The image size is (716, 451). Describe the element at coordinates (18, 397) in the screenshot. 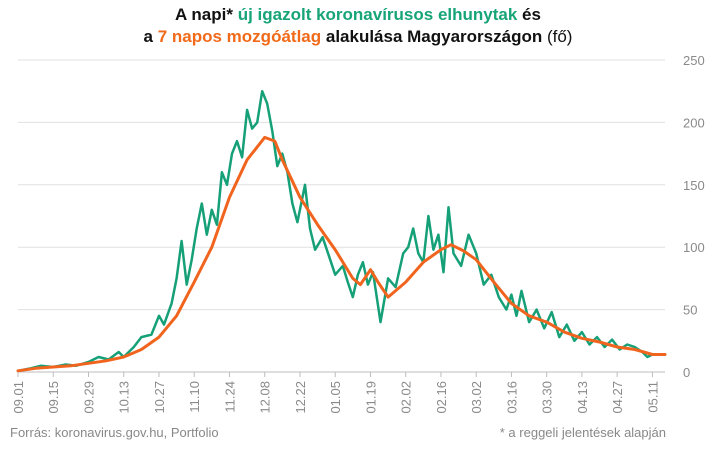

I see `x-tick-label: 09.01` at that location.